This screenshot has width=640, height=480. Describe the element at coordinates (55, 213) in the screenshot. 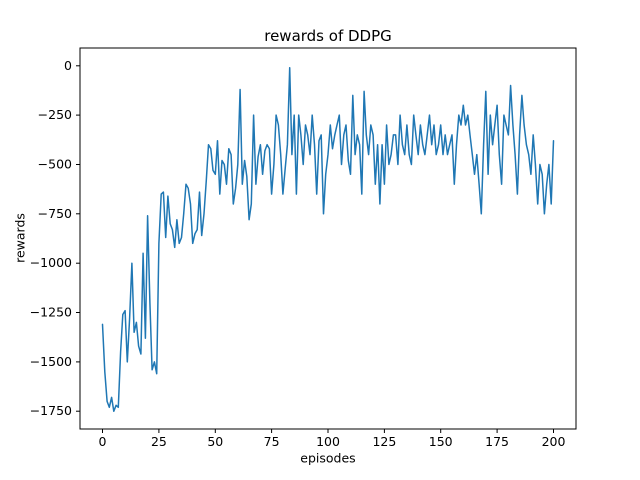

I see `svg-text: −750` at that location.